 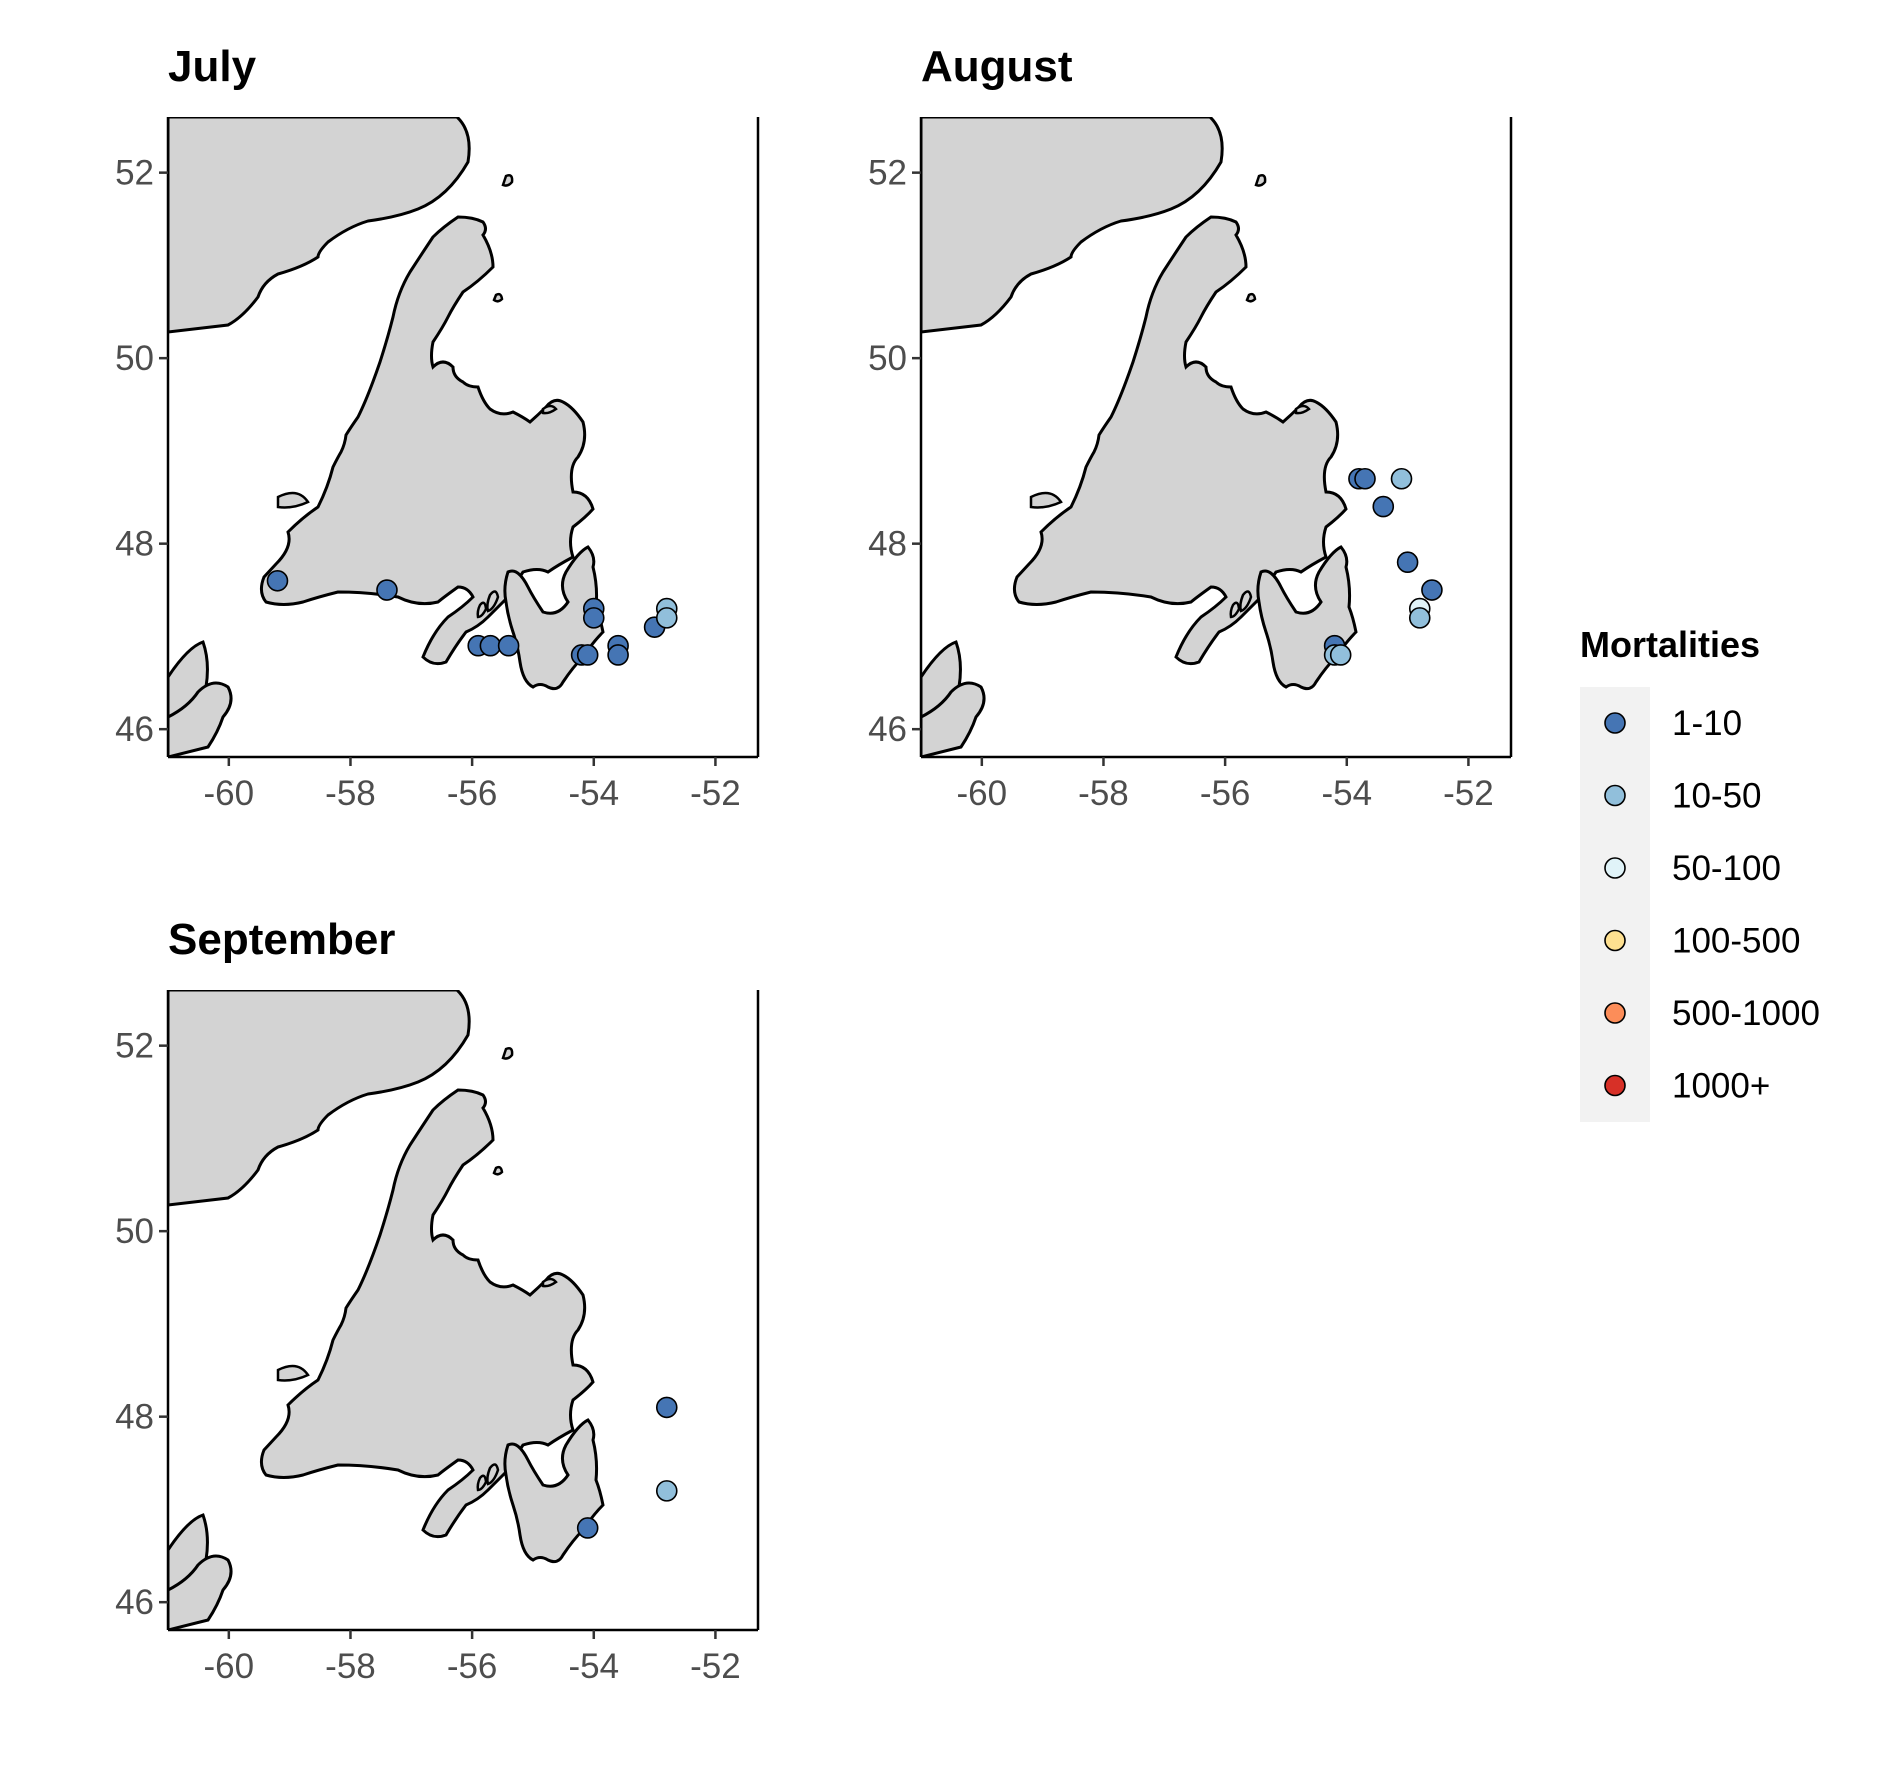 What do you see at coordinates (1717, 796) in the screenshot?
I see `legend-label: 10-50` at bounding box center [1717, 796].